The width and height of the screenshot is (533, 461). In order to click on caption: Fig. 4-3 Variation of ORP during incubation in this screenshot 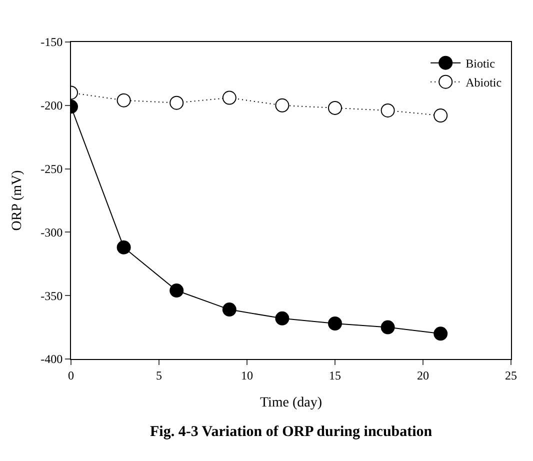, I will do `click(291, 432)`.